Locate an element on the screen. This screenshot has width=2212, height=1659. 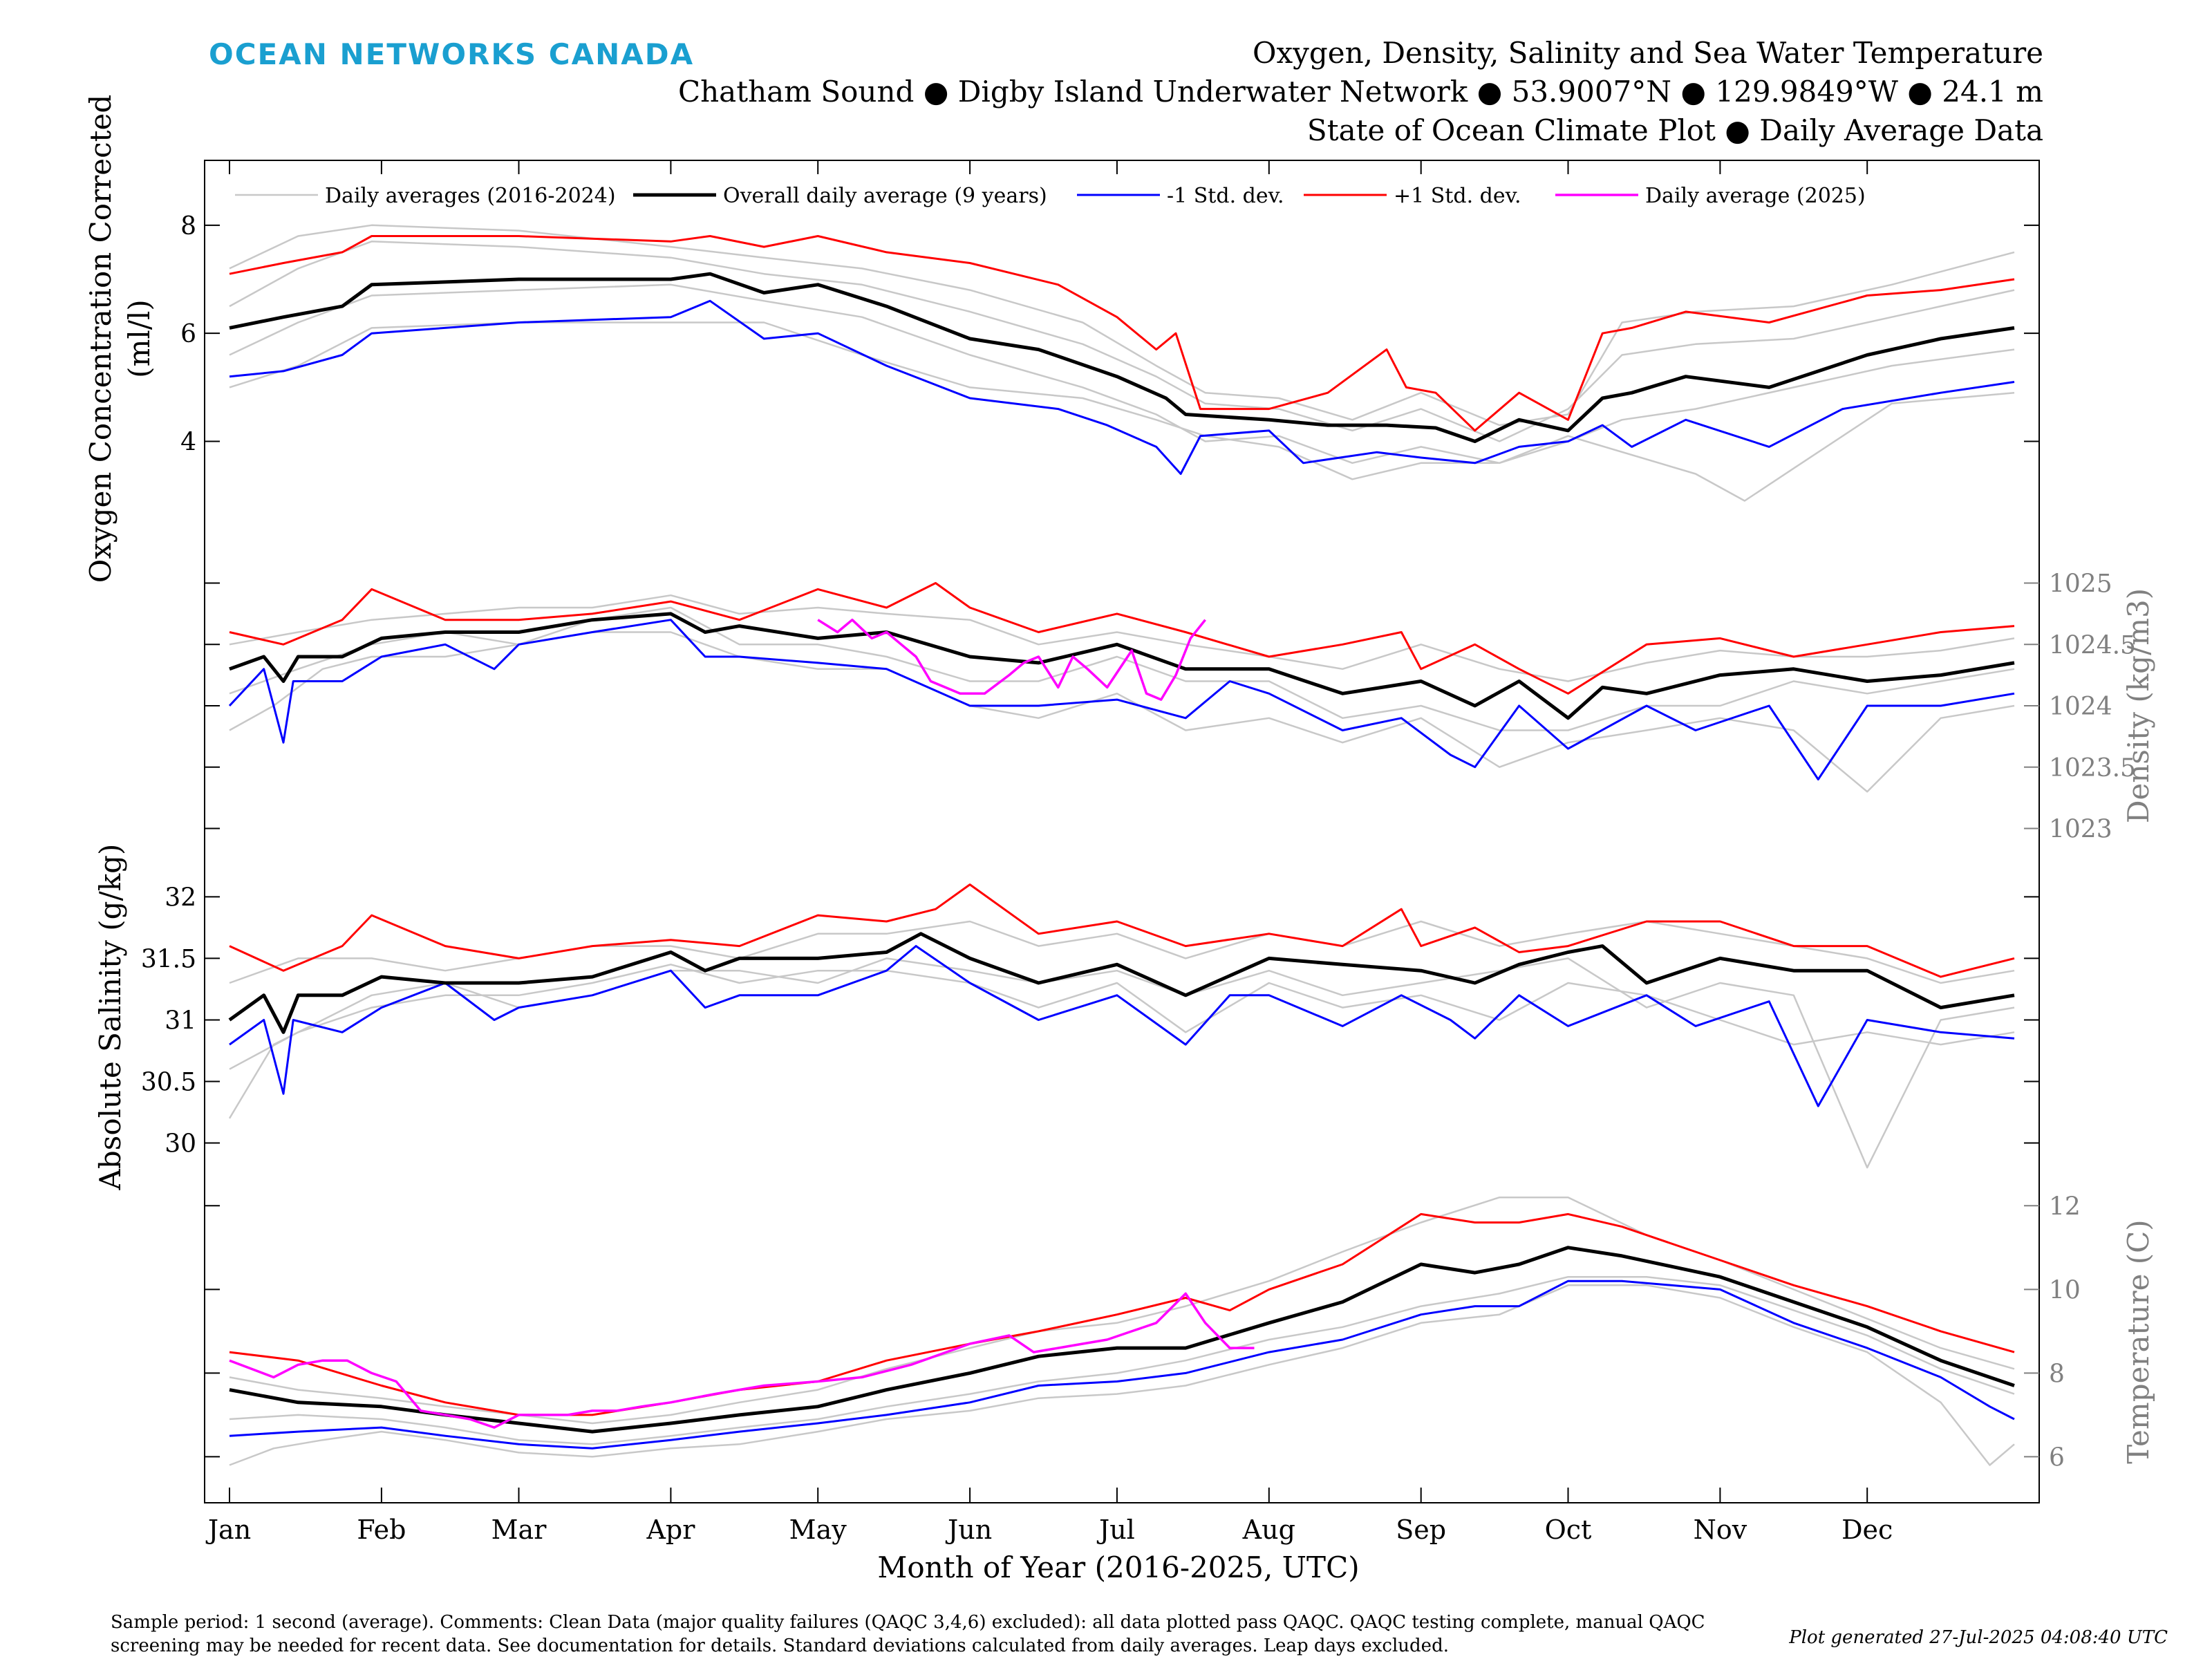
oxygen-minus-std-line is located at coordinates (1122, 387).